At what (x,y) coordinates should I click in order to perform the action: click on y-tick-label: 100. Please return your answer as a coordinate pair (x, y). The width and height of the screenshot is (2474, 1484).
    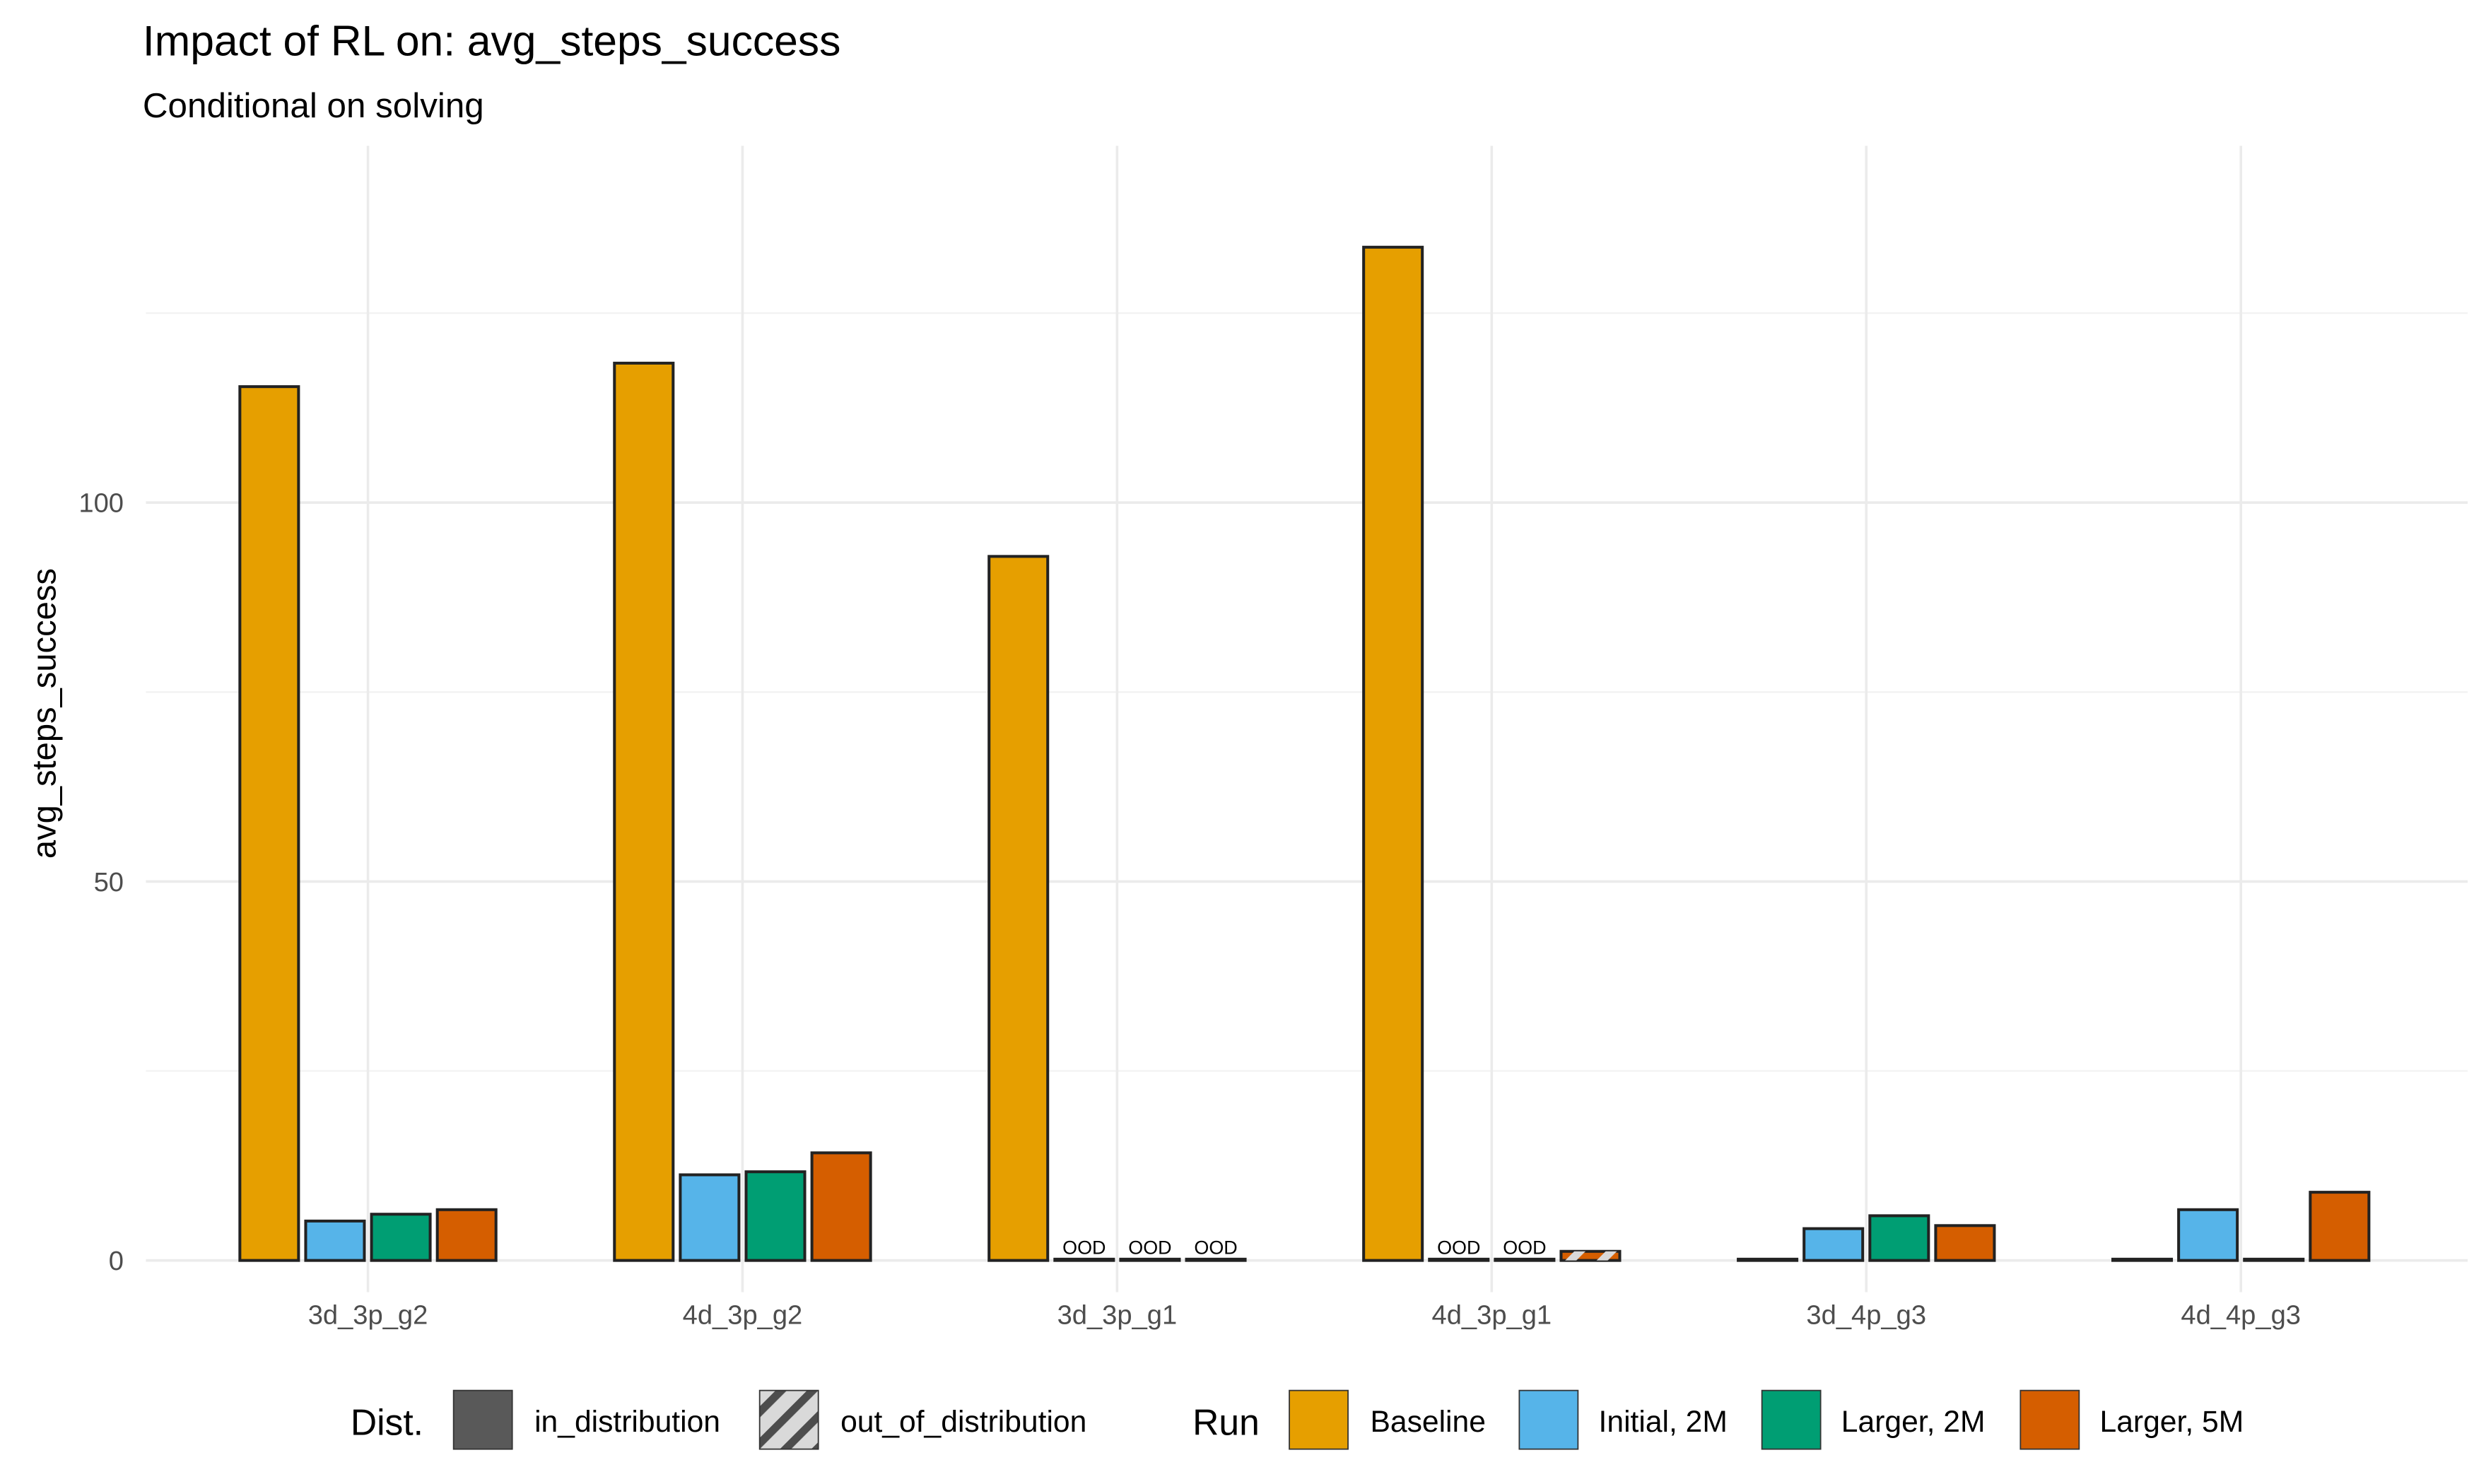
    Looking at the image, I should click on (101, 503).